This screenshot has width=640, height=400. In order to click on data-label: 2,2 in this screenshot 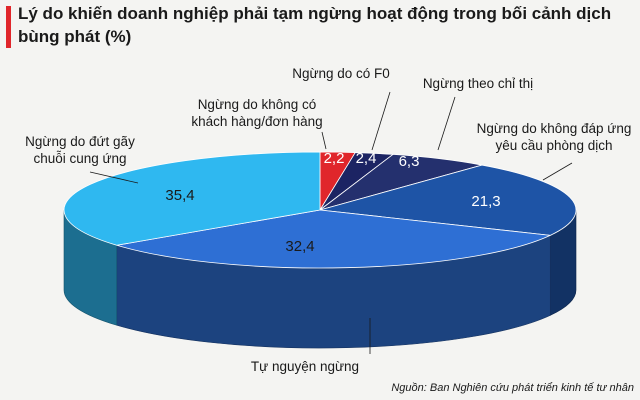, I will do `click(334, 158)`.